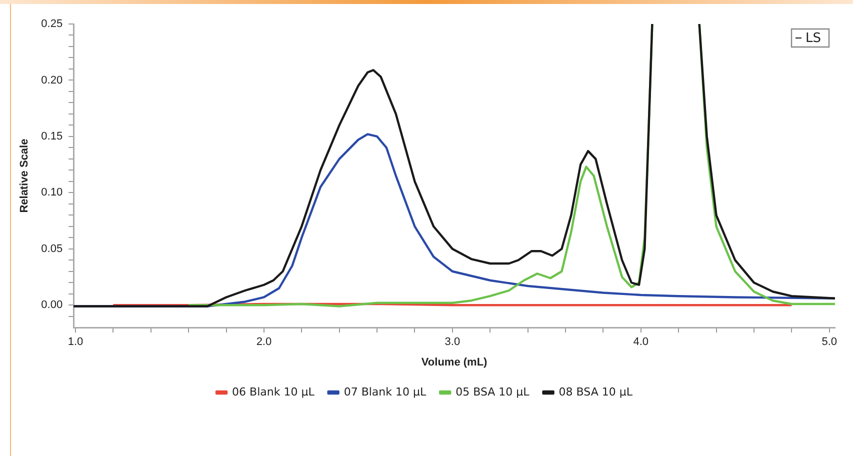 The height and width of the screenshot is (456, 853). Describe the element at coordinates (454, 362) in the screenshot. I see `x-axis-title: Volume (mL)` at that location.